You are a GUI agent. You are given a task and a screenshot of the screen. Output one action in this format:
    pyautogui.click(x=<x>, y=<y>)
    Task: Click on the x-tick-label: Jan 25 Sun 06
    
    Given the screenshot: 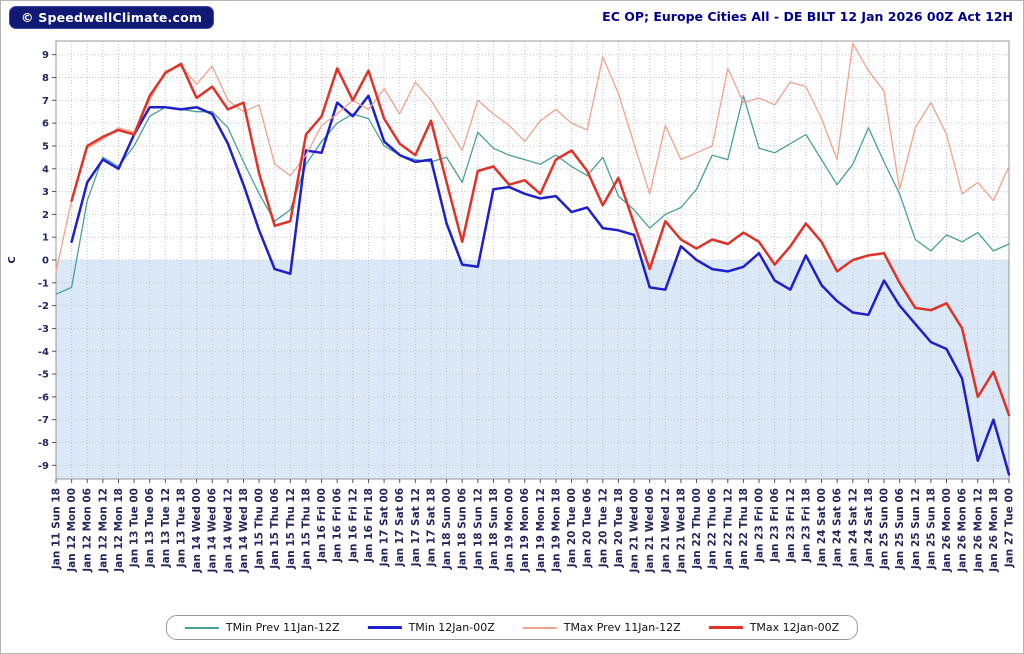 What is the action you would take?
    pyautogui.click(x=900, y=529)
    